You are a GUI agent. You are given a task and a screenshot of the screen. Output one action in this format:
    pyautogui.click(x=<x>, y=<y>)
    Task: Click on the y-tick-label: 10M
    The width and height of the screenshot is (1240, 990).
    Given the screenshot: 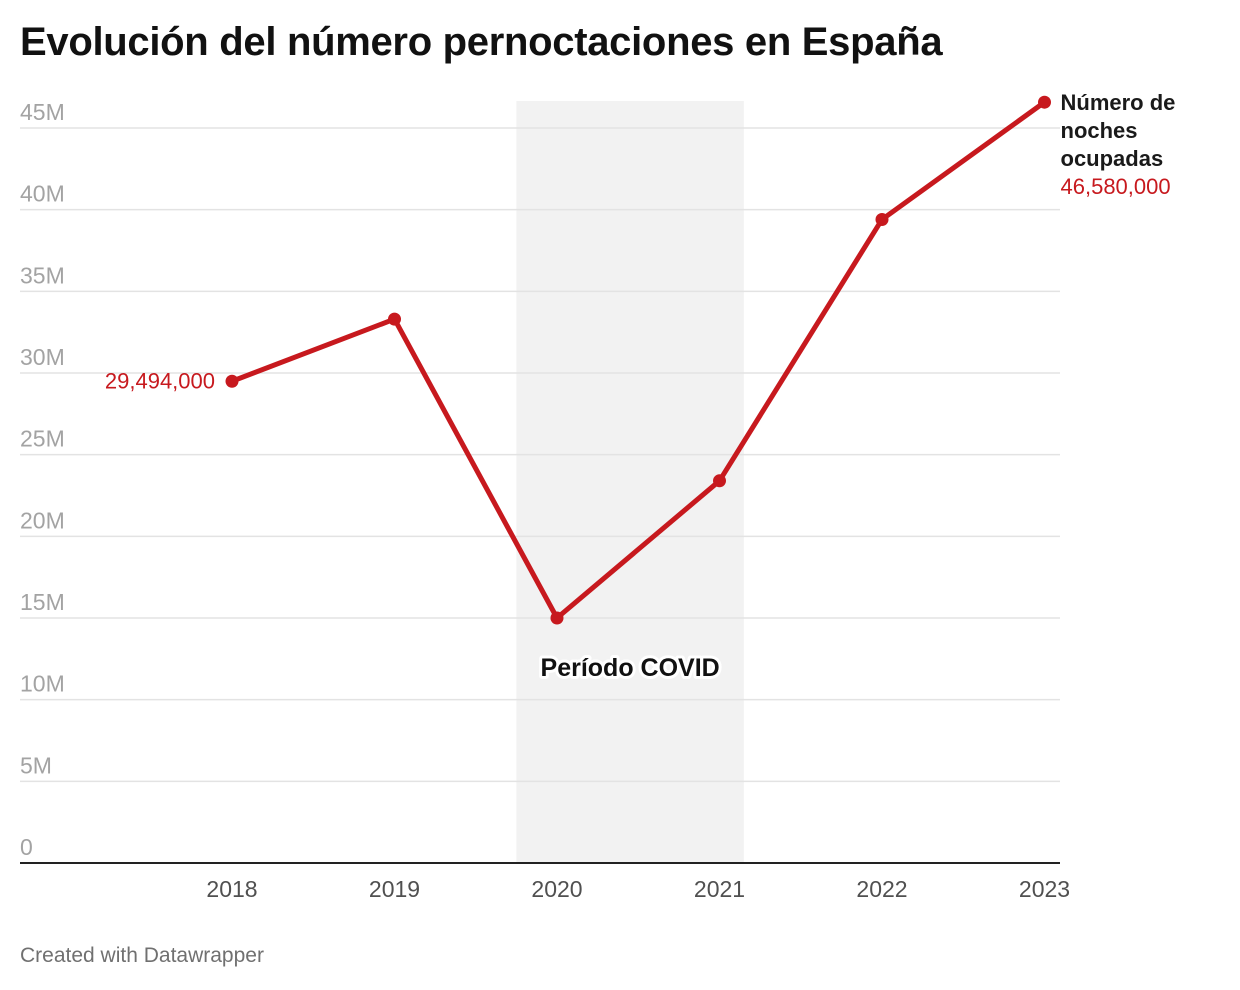 What is the action you would take?
    pyautogui.click(x=42, y=684)
    